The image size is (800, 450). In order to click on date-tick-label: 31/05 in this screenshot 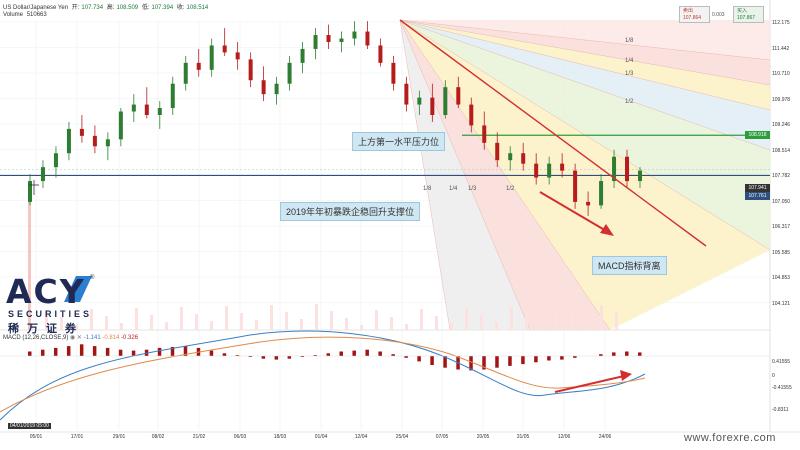, I will do `click(523, 437)`.